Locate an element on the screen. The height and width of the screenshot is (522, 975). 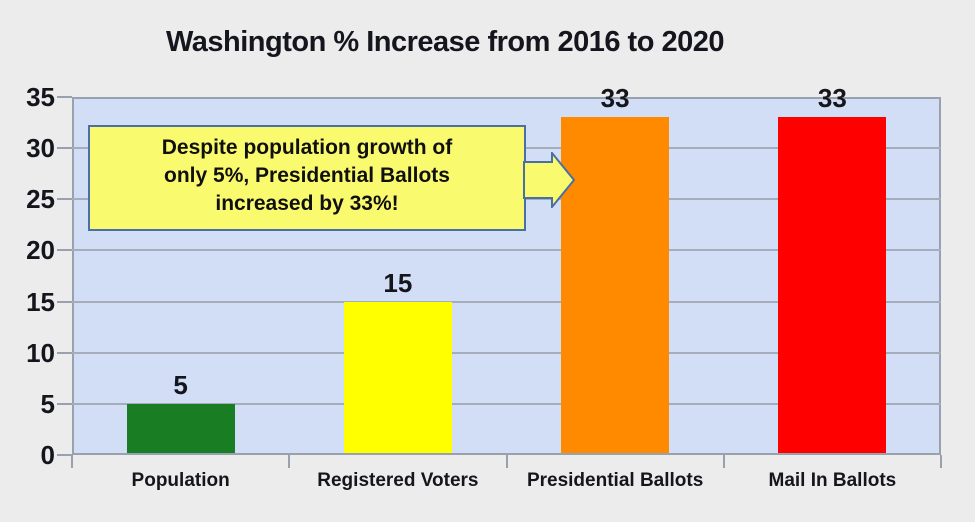
annotation-text-line: increased by 33%! is located at coordinates (307, 203).